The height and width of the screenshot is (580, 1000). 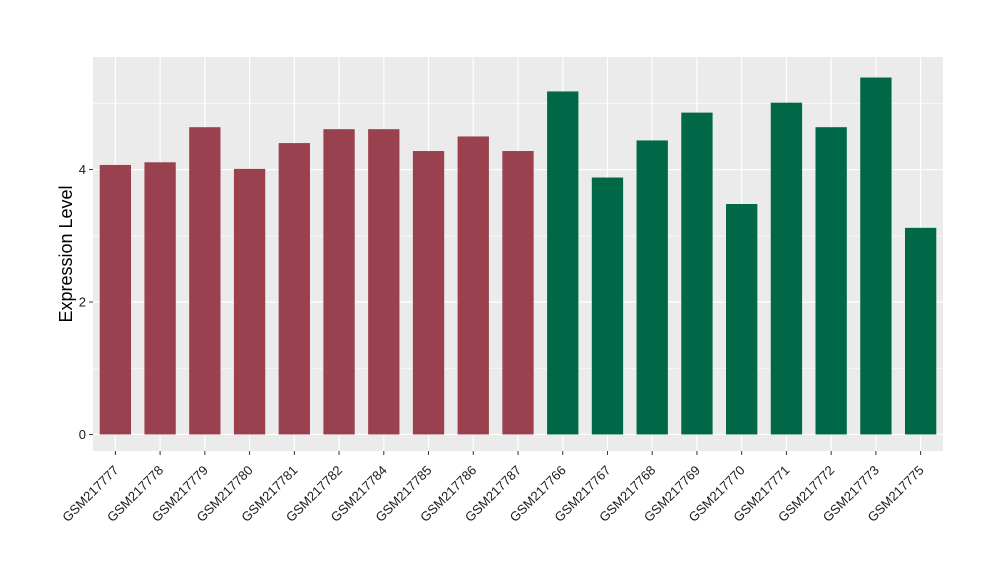 What do you see at coordinates (82, 169) in the screenshot?
I see `y-tick-label: 4` at bounding box center [82, 169].